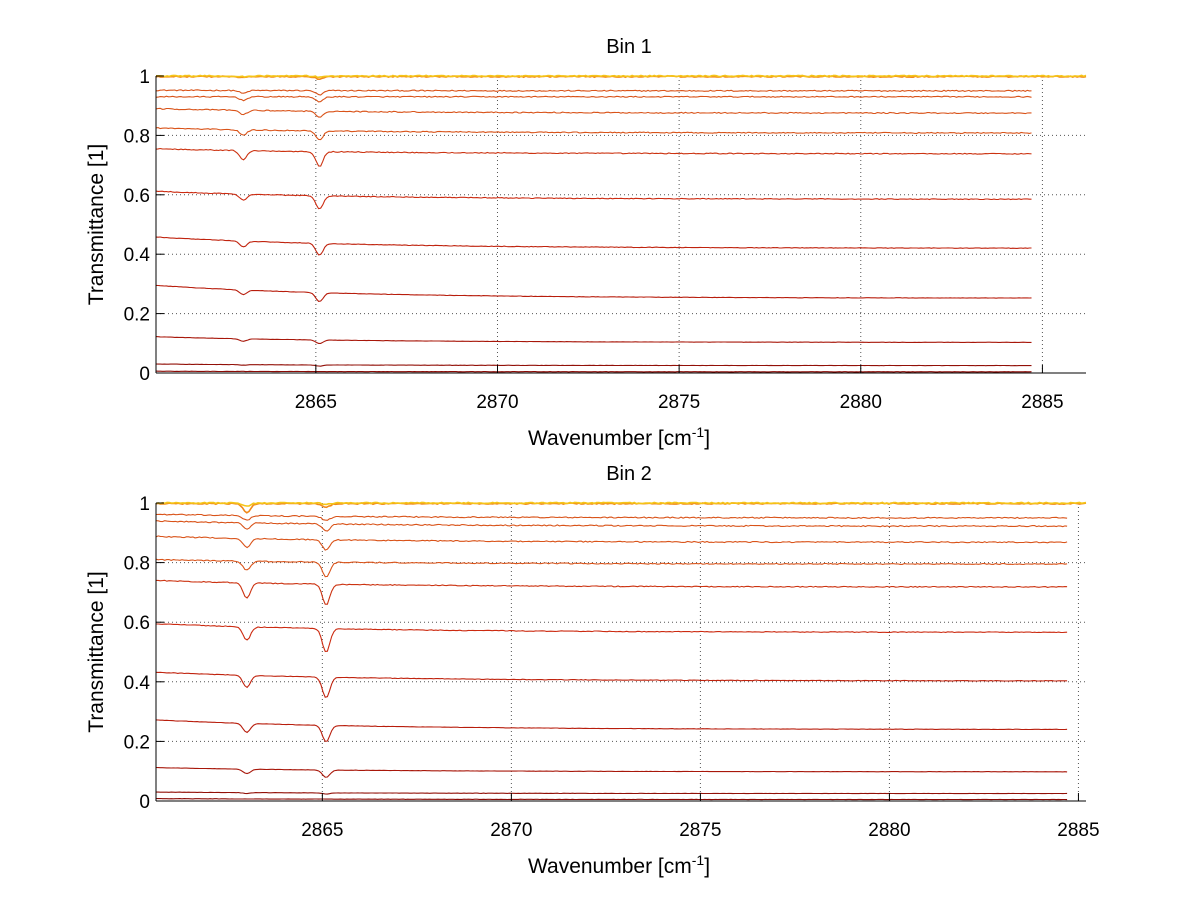 This screenshot has width=1200, height=901. I want to click on chart-title: Bin 2, so click(629, 474).